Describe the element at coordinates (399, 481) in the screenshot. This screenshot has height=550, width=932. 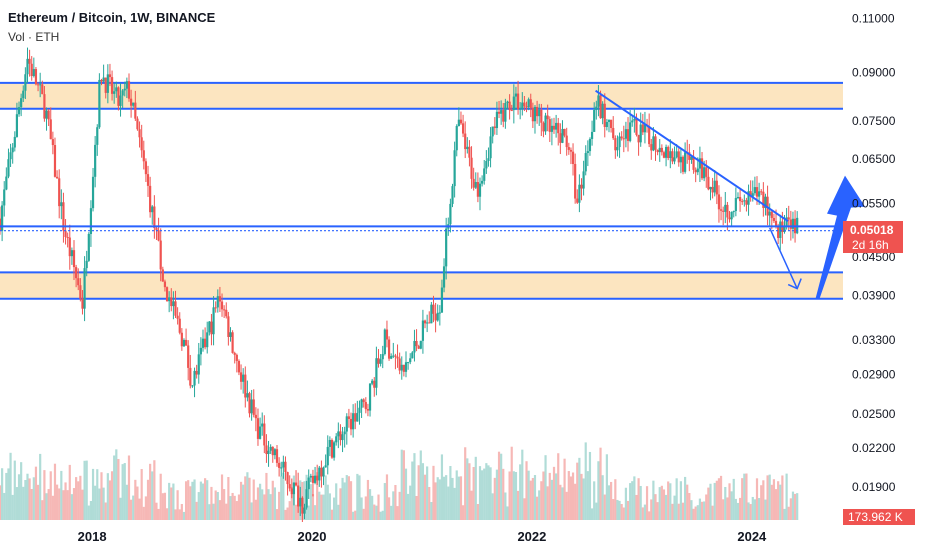
I see `volume-bars` at that location.